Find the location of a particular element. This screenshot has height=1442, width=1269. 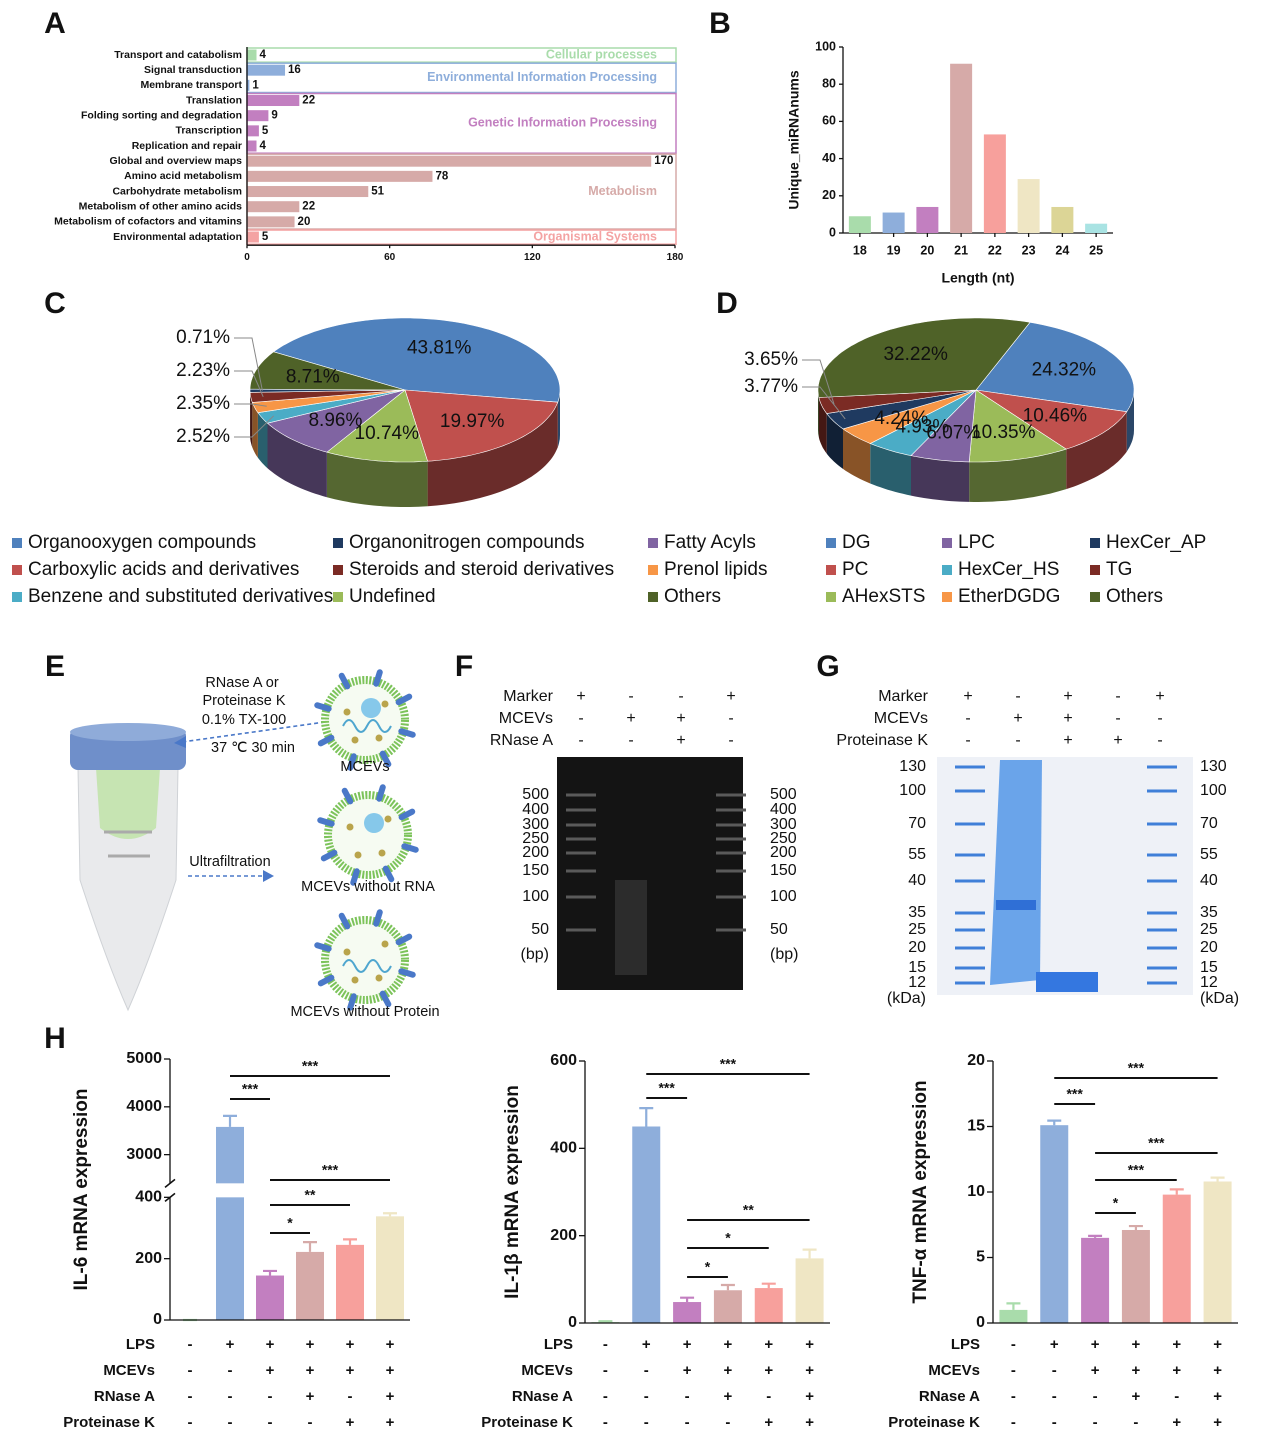

group-label: Cellular processes is located at coordinates (601, 54).